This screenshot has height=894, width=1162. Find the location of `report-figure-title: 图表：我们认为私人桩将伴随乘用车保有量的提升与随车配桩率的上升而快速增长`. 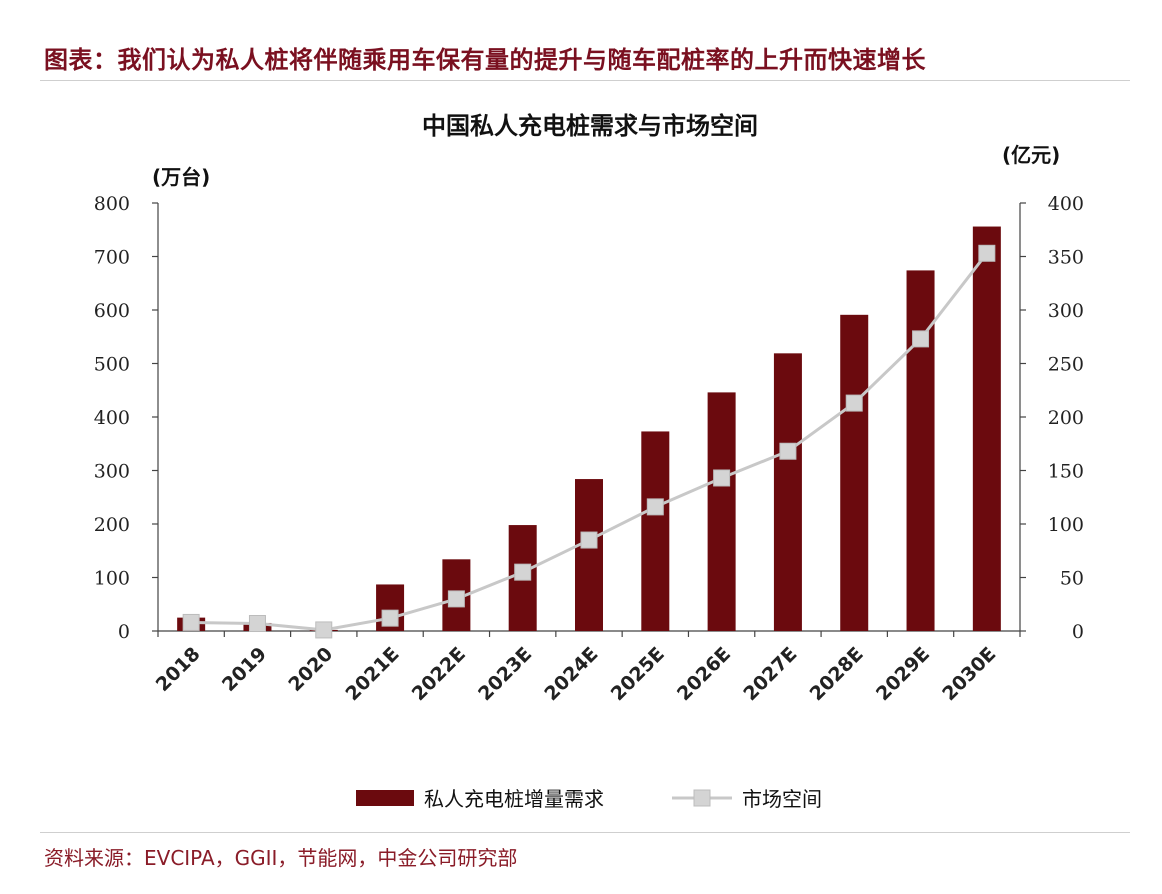

report-figure-title: 图表：我们认为私人桩将伴随乘用车保有量的提升与随车配桩率的上升而快速增长 is located at coordinates (485, 60).